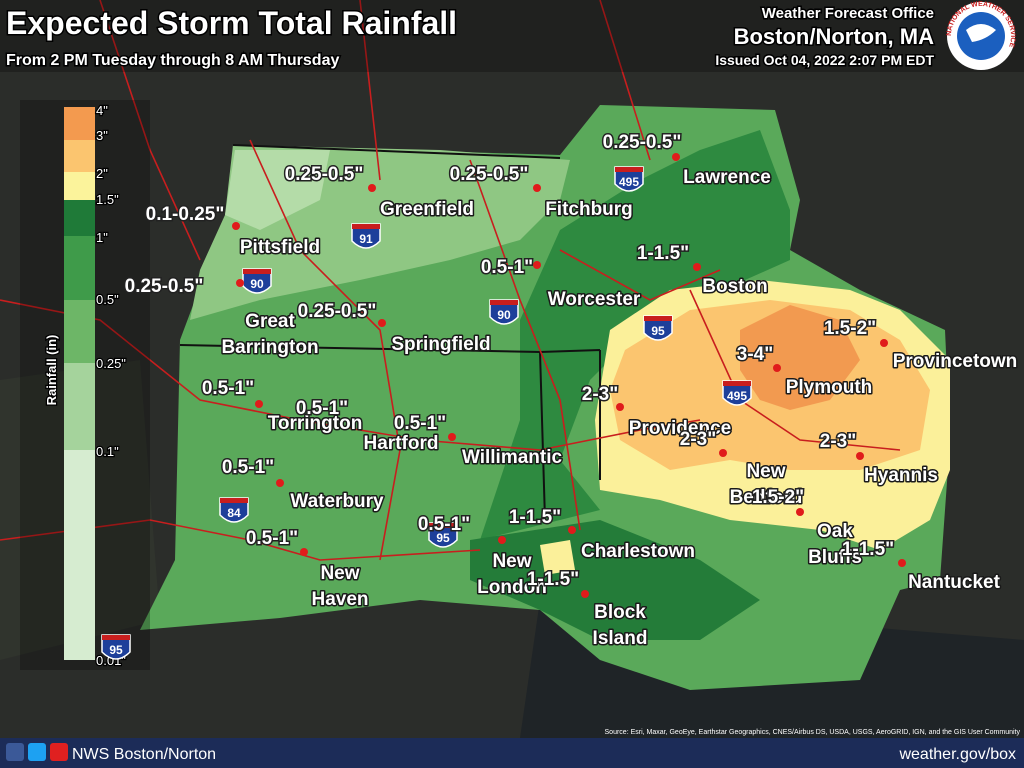 The image size is (1024, 768). Describe the element at coordinates (339, 599) in the screenshot. I see `city-label: Haven` at that location.